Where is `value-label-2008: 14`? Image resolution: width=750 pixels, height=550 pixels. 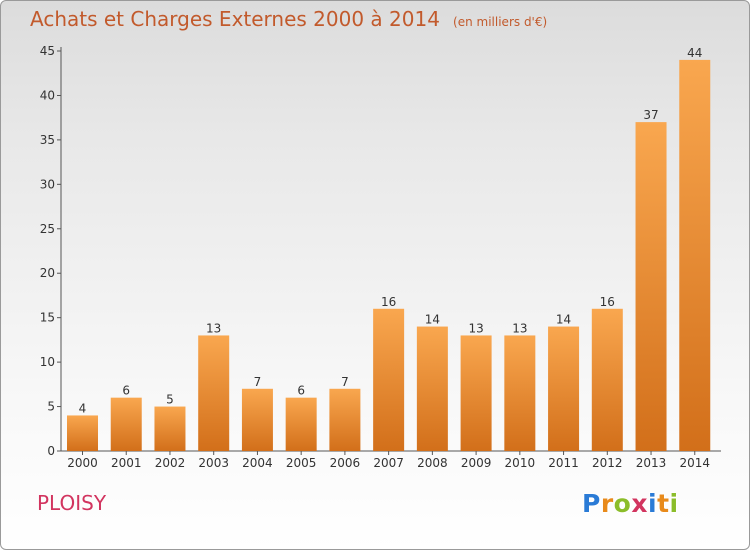 value-label-2008: 14 is located at coordinates (432, 320).